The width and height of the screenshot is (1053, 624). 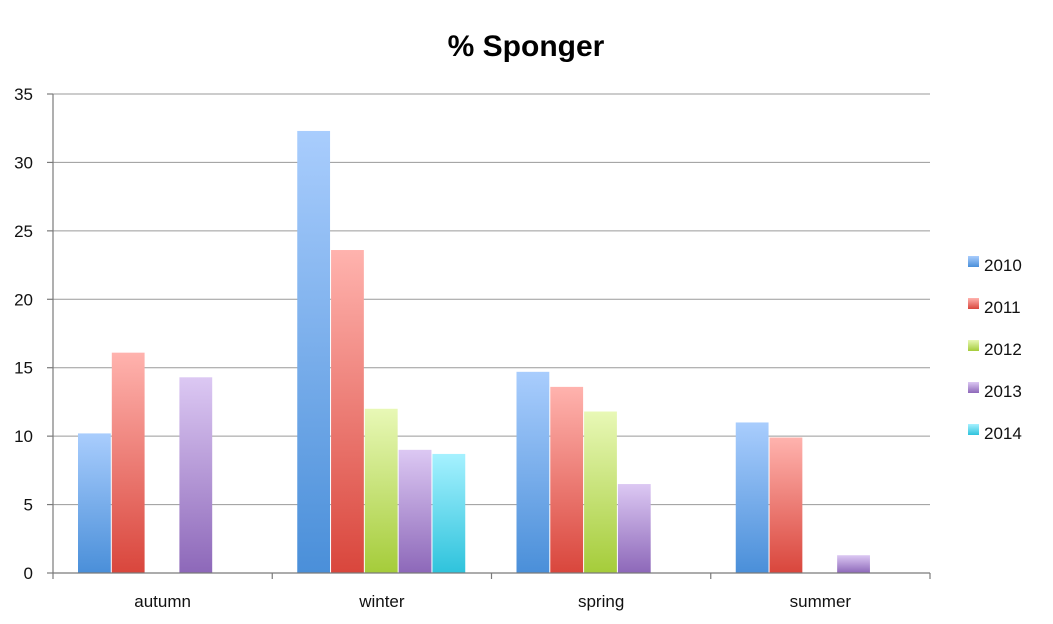 I want to click on x-tick-label: winter, so click(x=381, y=601).